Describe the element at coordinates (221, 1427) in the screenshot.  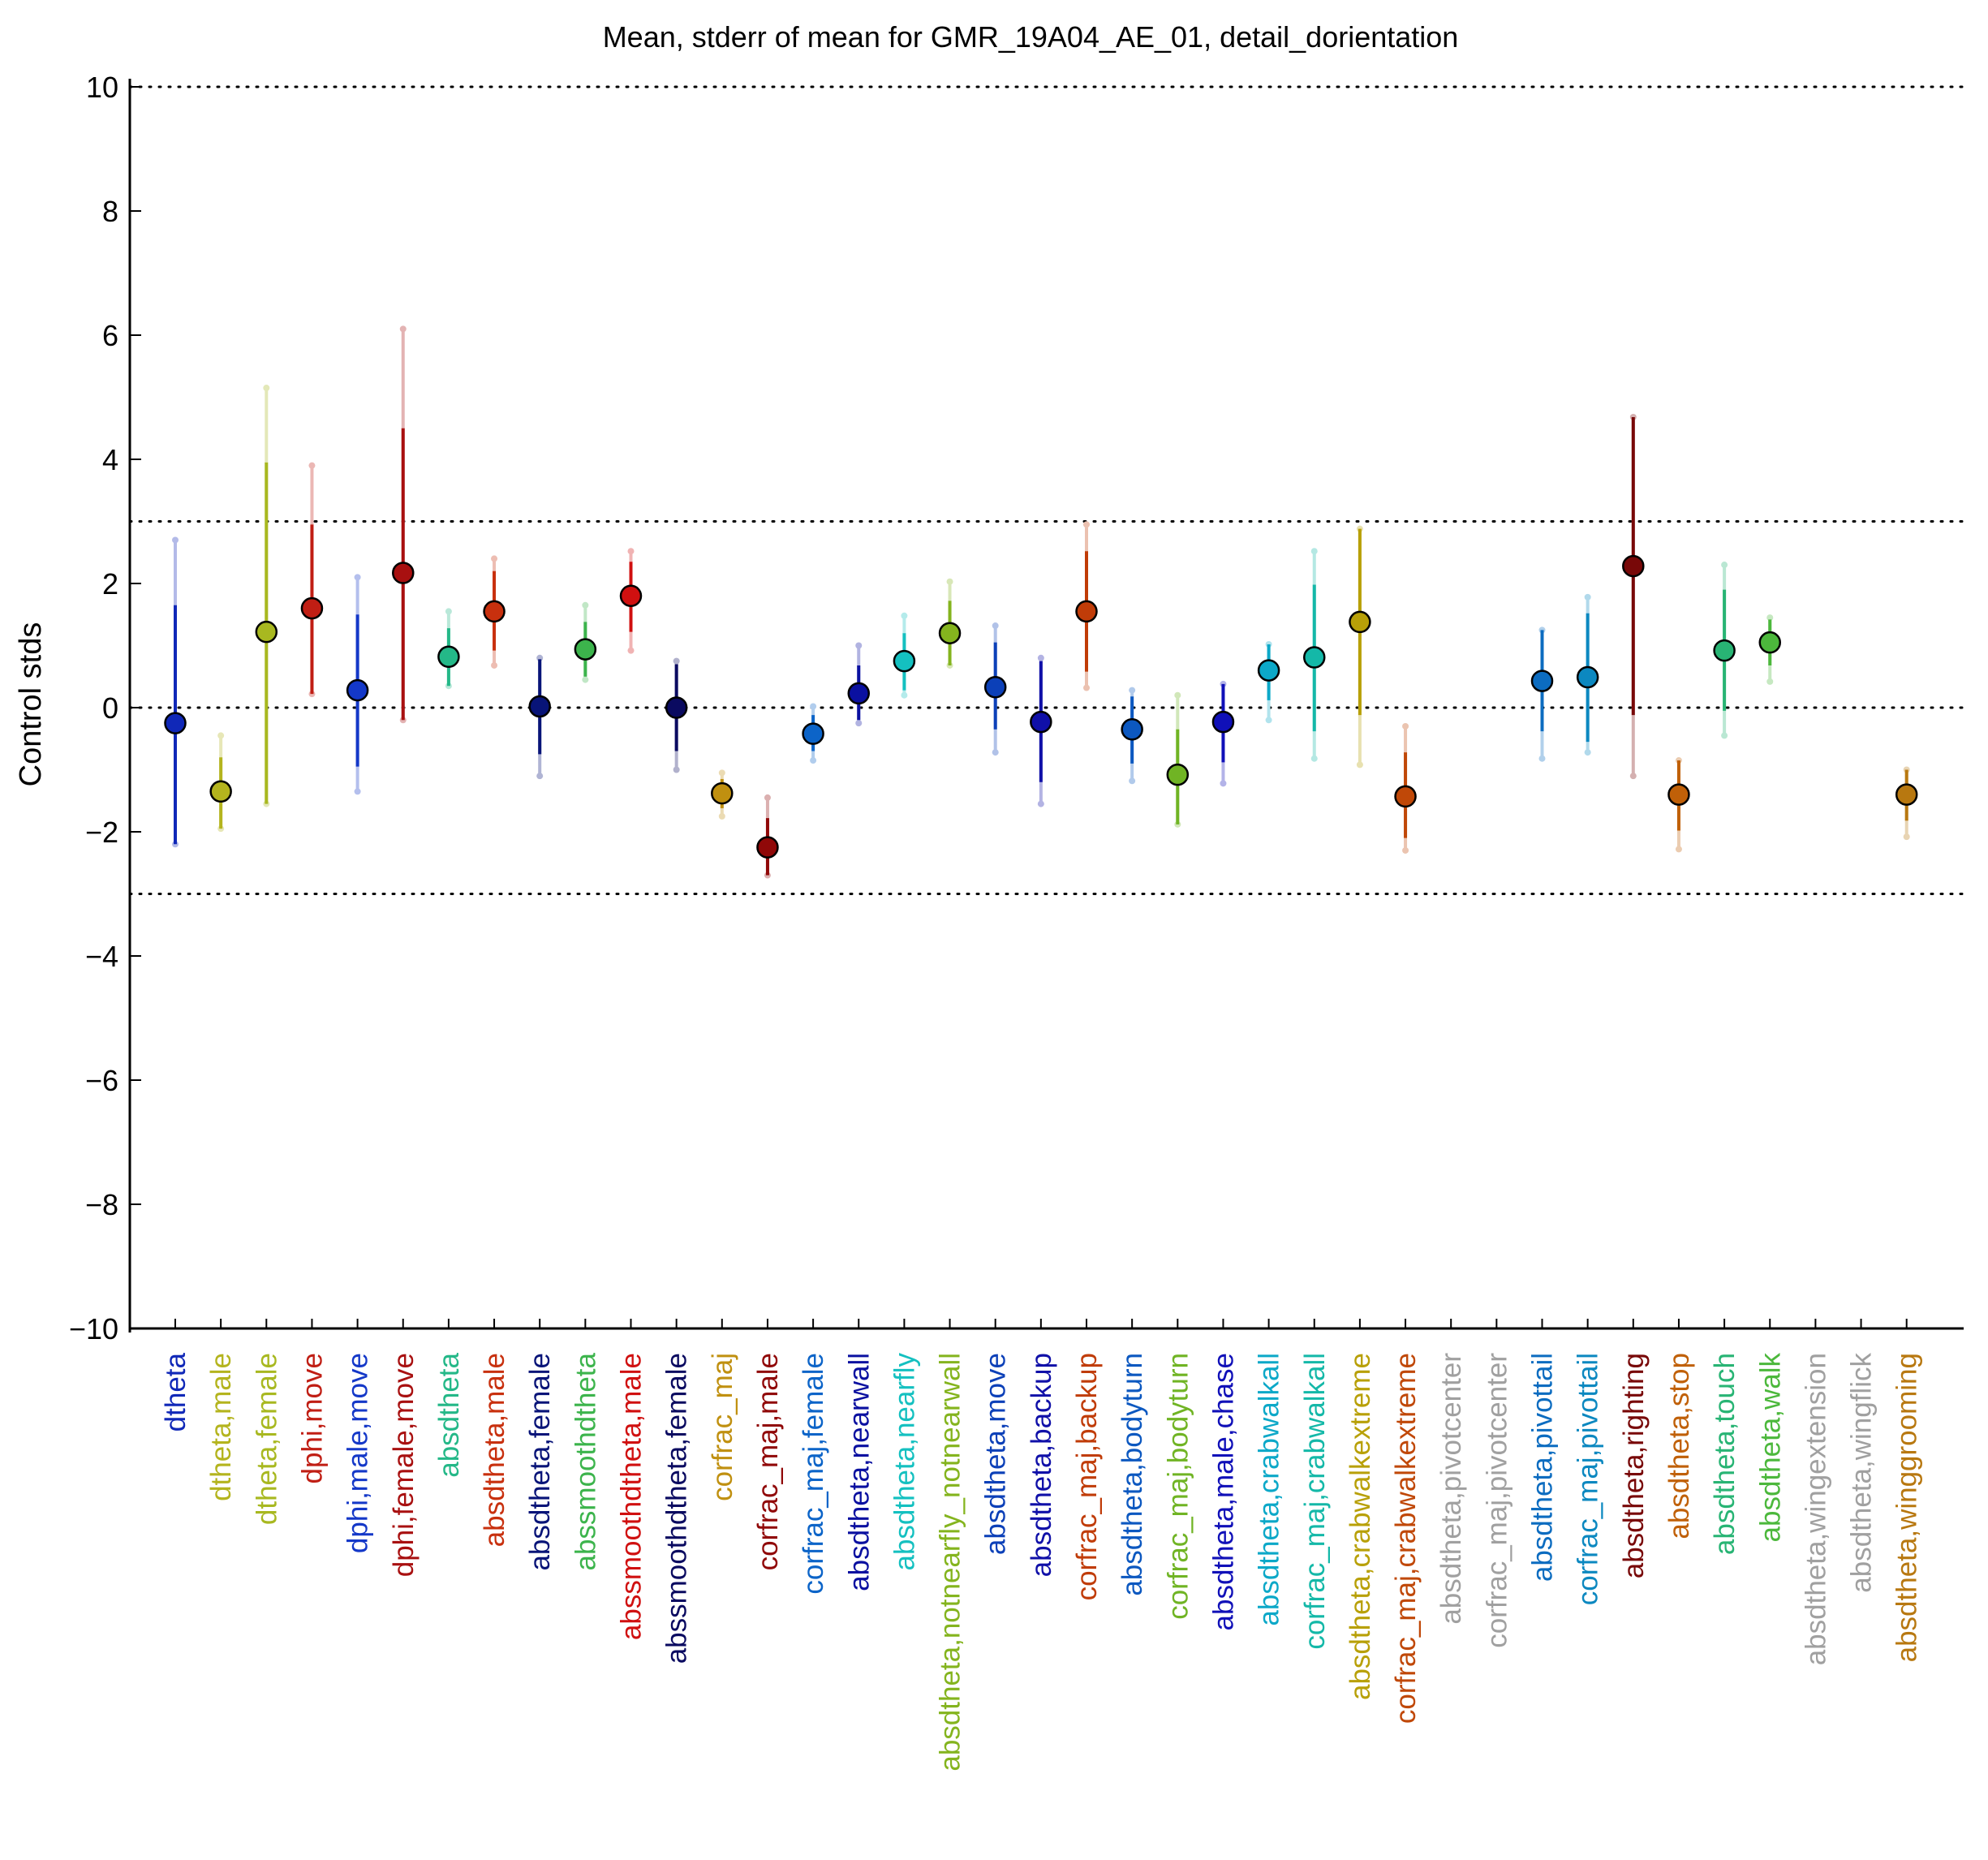
I see `x-tick-label: dtheta,male` at that location.